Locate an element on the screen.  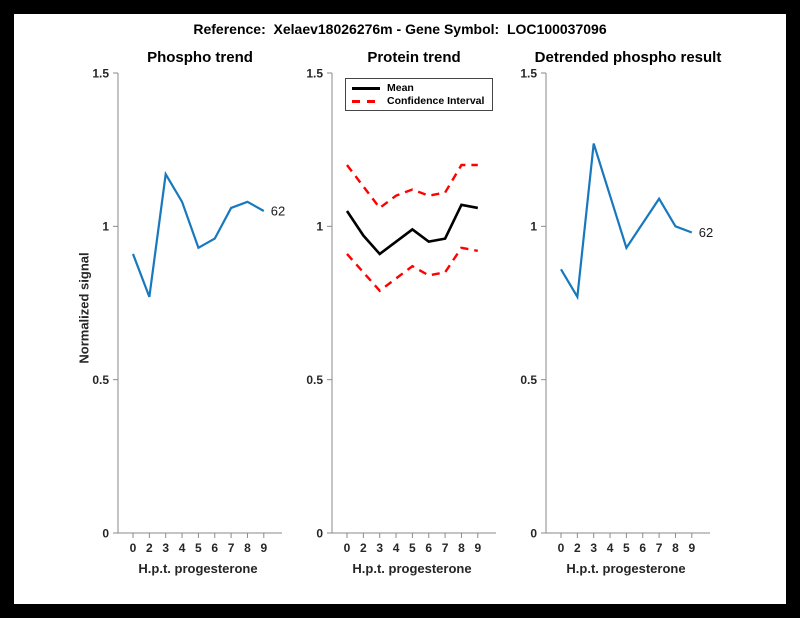
phospho-signal-line is located at coordinates (198, 234).